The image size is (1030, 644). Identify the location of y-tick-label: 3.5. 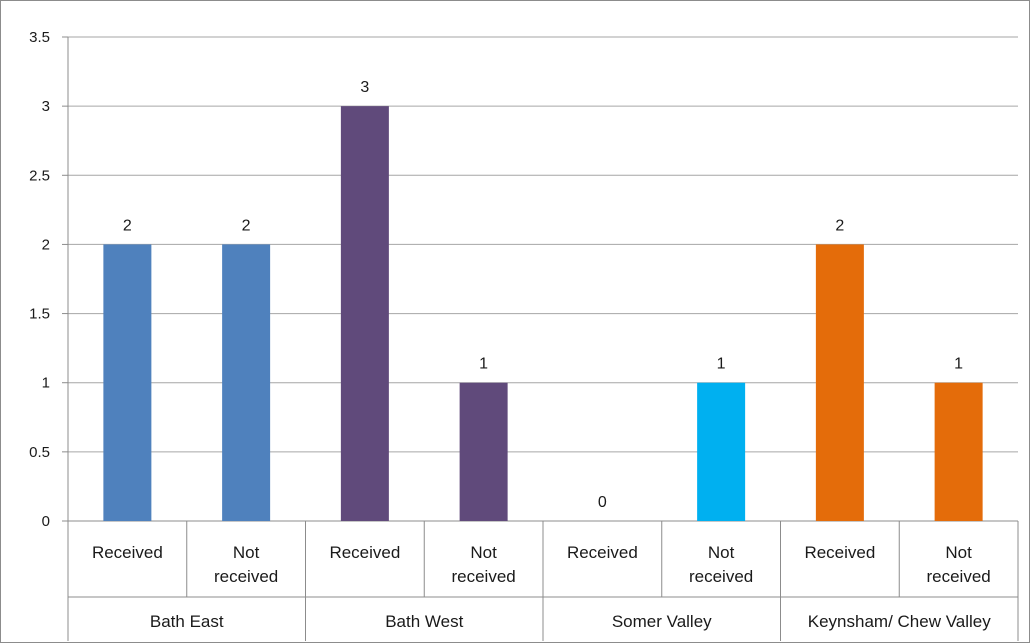
(39, 37).